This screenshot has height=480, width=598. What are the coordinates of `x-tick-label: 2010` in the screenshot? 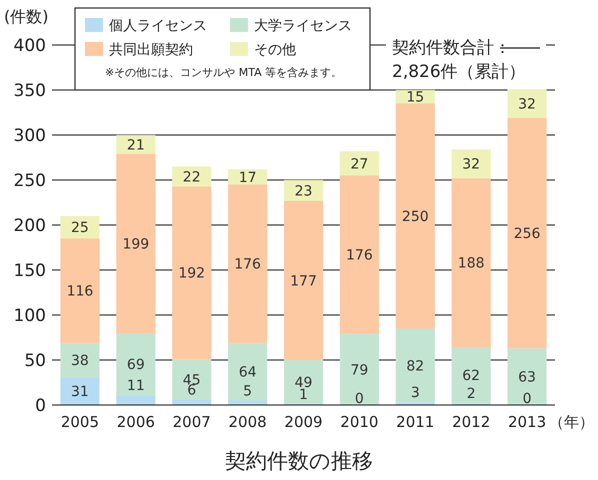 It's located at (359, 422).